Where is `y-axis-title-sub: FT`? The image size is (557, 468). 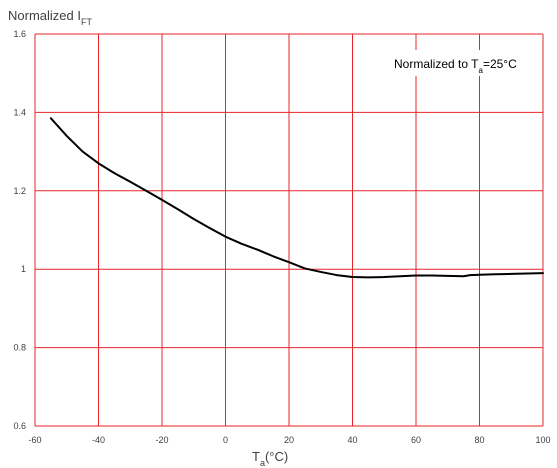
y-axis-title-sub: FT is located at coordinates (86, 22).